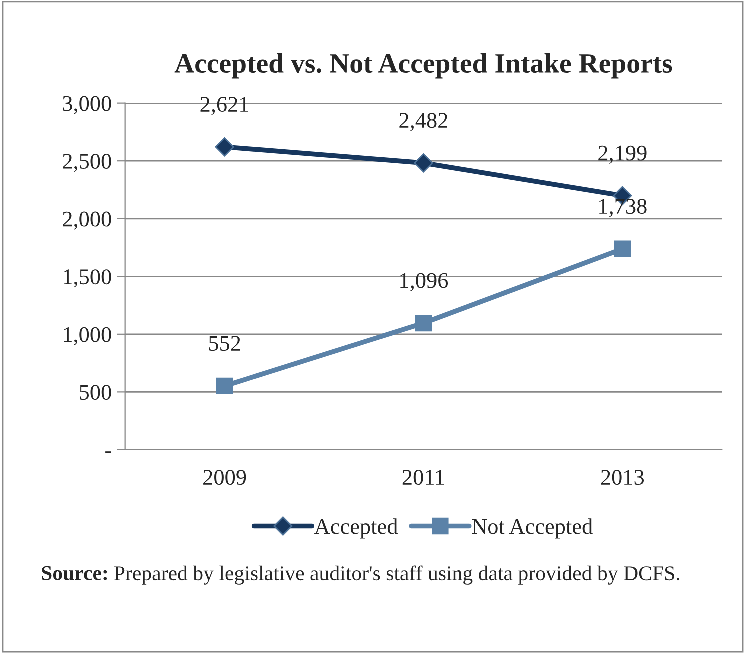 The width and height of the screenshot is (746, 654). Describe the element at coordinates (424, 282) in the screenshot. I see `data-label: 1,096` at that location.